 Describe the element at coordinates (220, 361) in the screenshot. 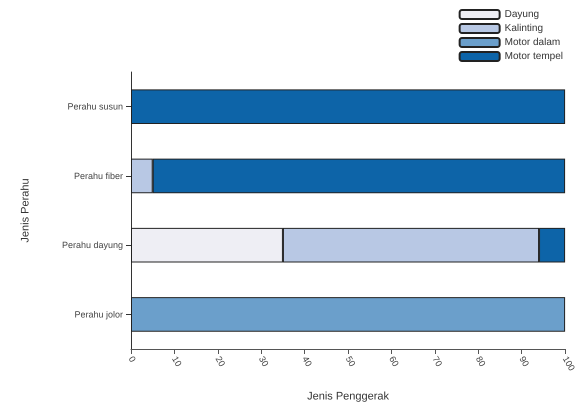

I see `x-tick-label: 20` at that location.